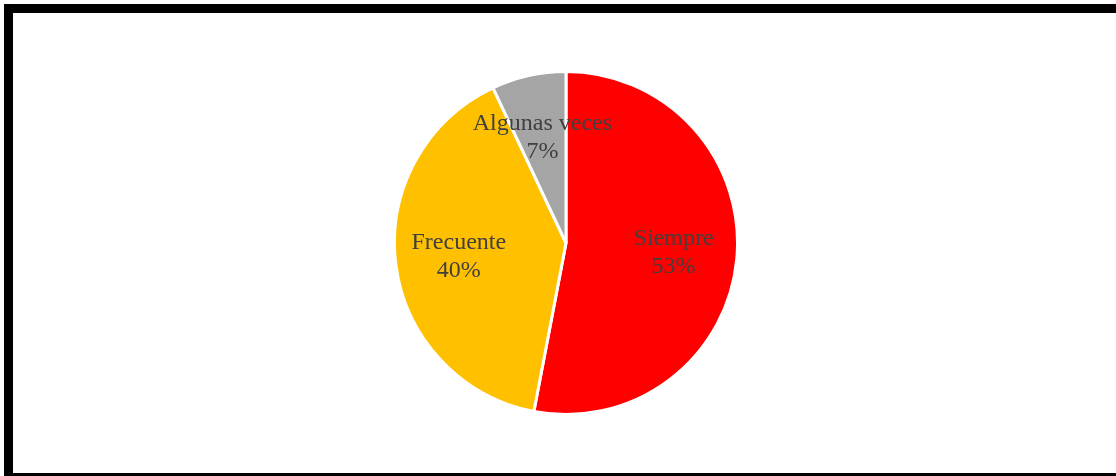  What do you see at coordinates (458, 268) in the screenshot?
I see `data-label: 40%` at bounding box center [458, 268].